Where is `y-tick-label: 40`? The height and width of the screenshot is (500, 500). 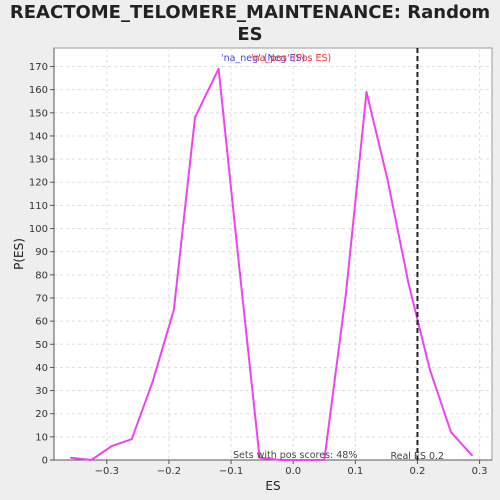 y-tick-label: 40 is located at coordinates (41, 368).